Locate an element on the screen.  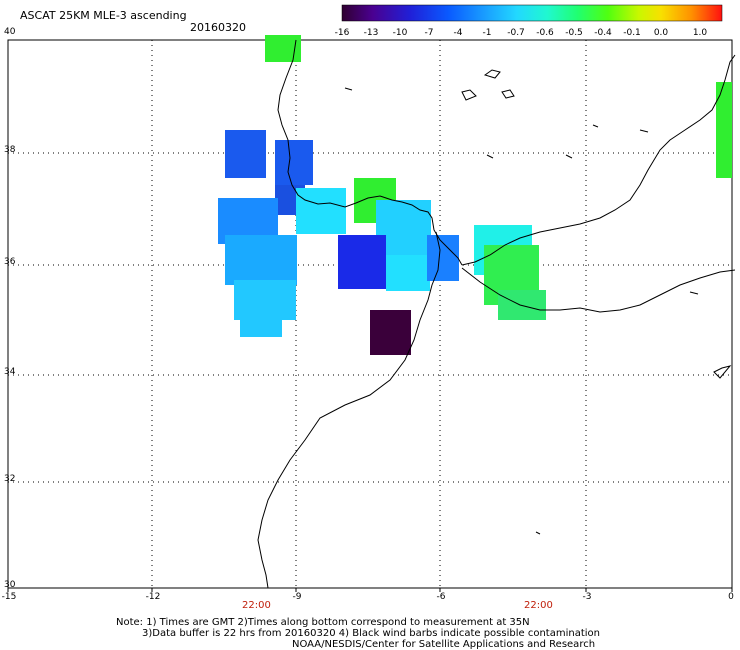
lon-label: -9 is located at coordinates (297, 597).